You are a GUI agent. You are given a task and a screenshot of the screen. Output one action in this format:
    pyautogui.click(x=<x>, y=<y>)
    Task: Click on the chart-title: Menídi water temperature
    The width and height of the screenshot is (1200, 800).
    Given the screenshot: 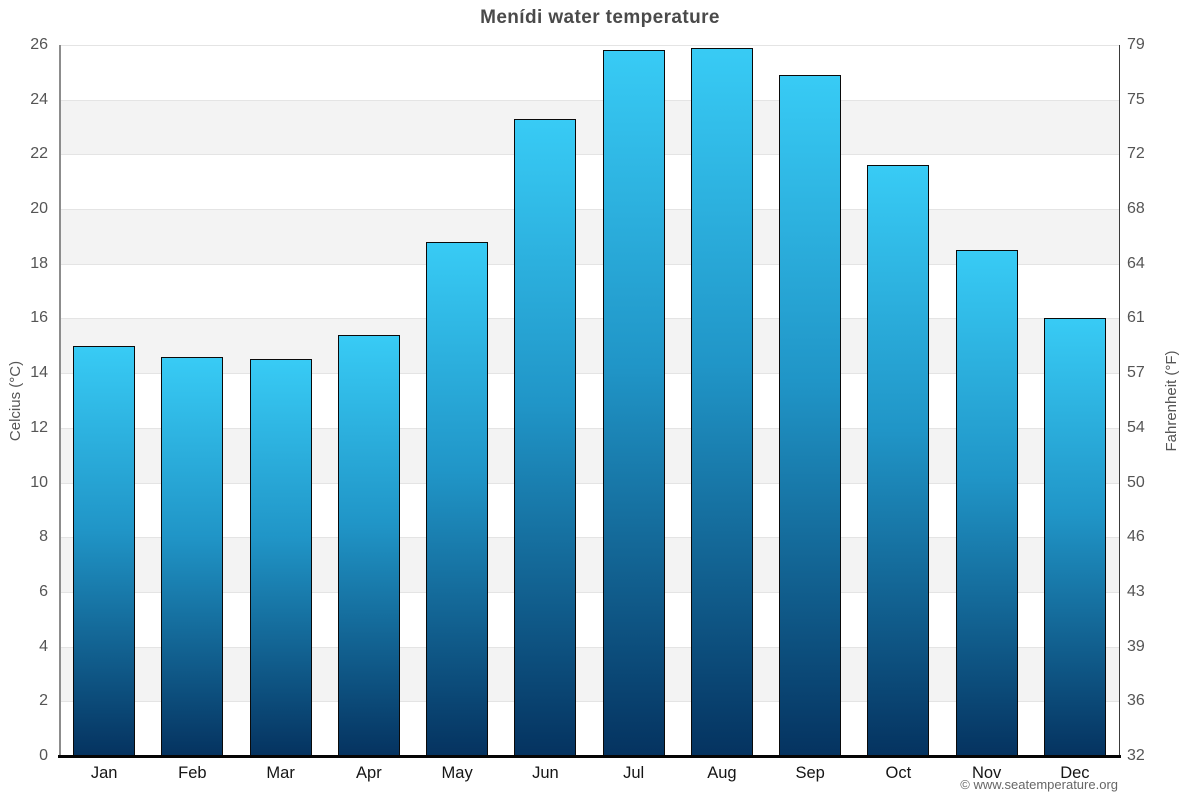 What is the action you would take?
    pyautogui.click(x=600, y=17)
    